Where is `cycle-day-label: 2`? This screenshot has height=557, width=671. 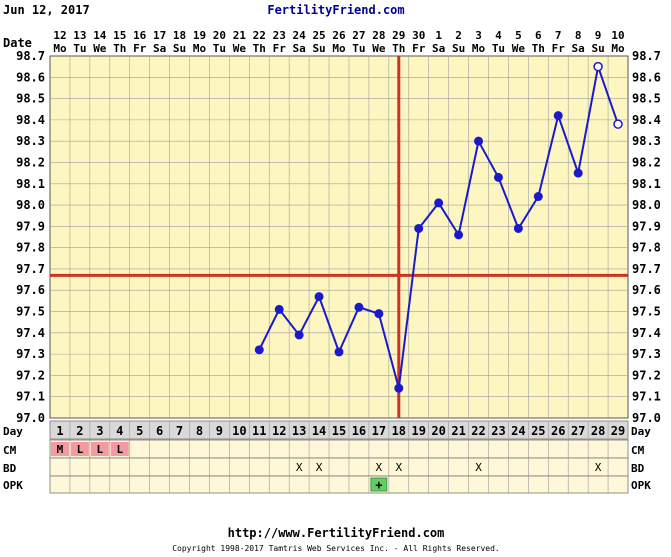 cycle-day-label: 2 is located at coordinates (79, 431).